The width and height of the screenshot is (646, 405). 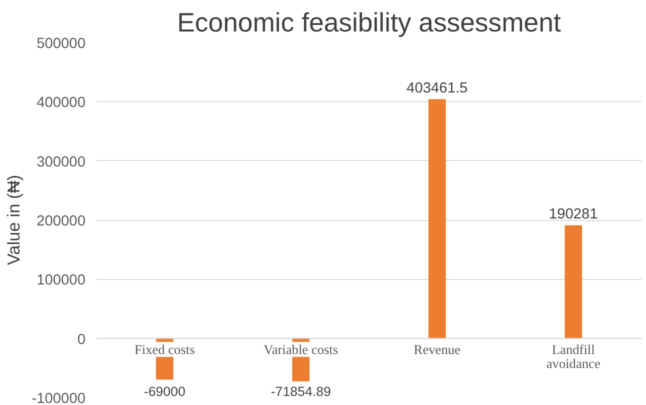 What do you see at coordinates (164, 349) in the screenshot?
I see `x-tick-label: Fixed costs` at bounding box center [164, 349].